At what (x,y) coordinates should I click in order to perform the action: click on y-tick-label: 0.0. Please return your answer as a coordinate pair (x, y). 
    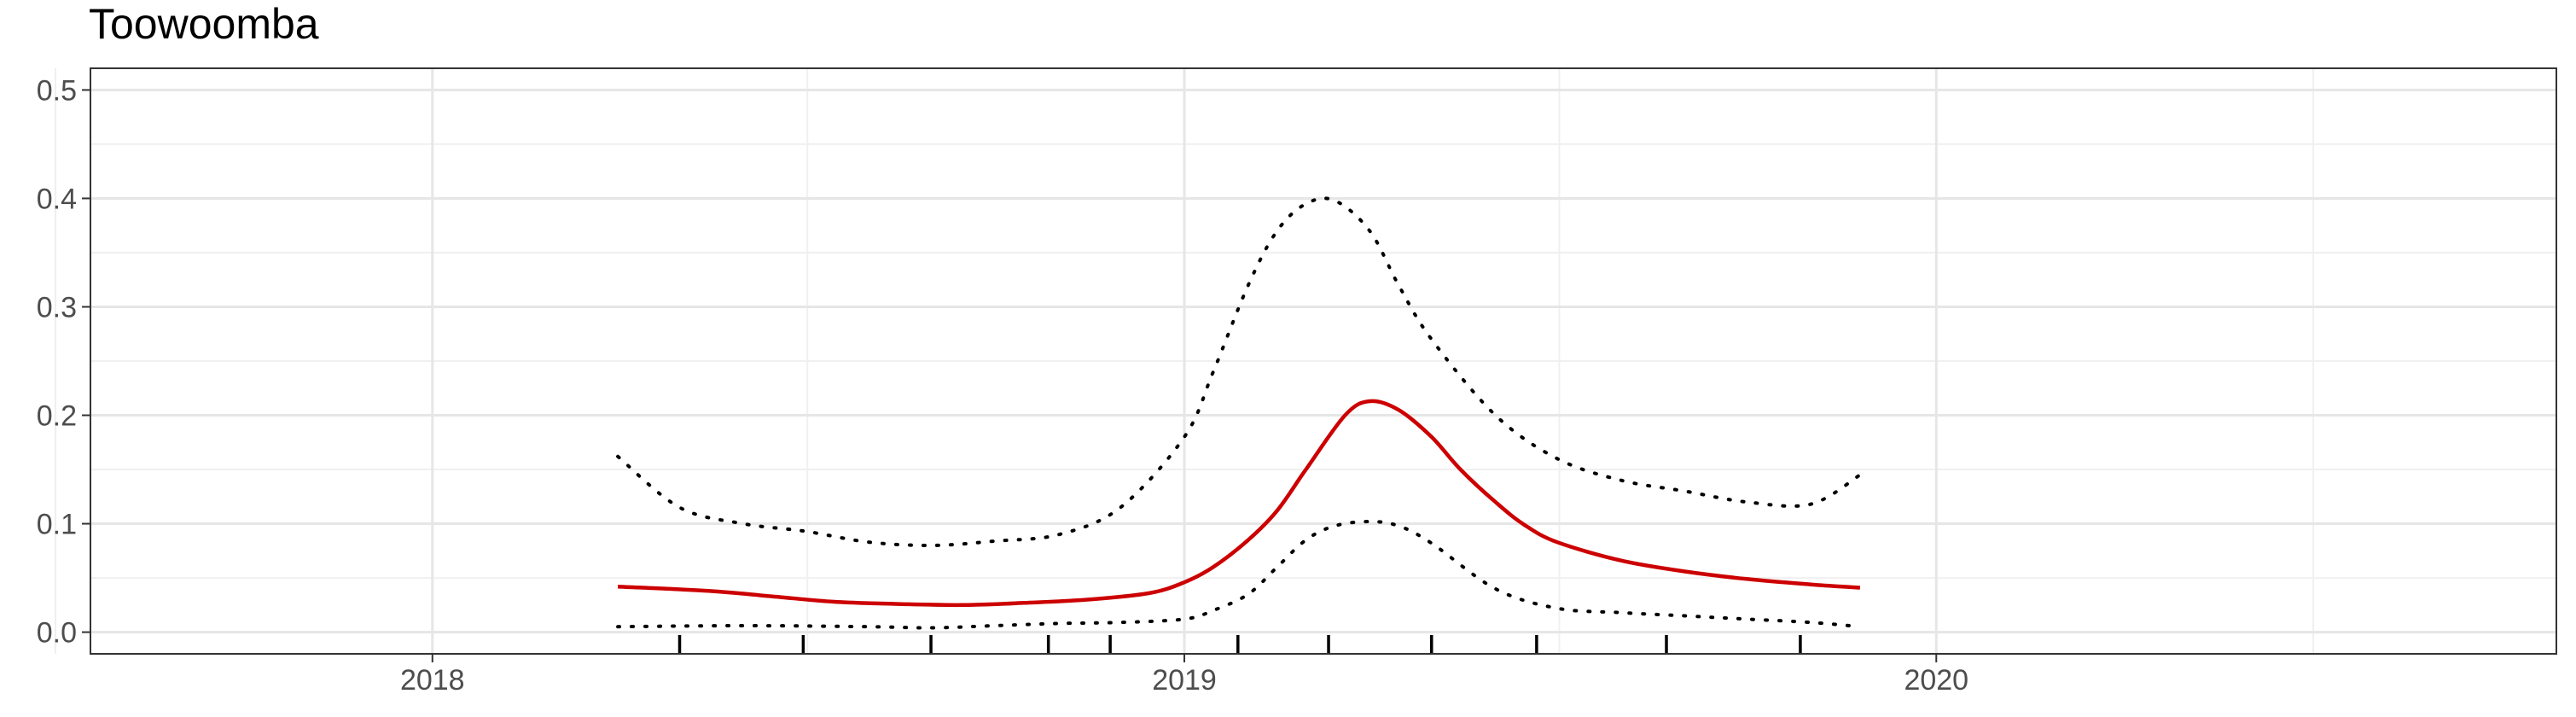
    Looking at the image, I should click on (57, 633).